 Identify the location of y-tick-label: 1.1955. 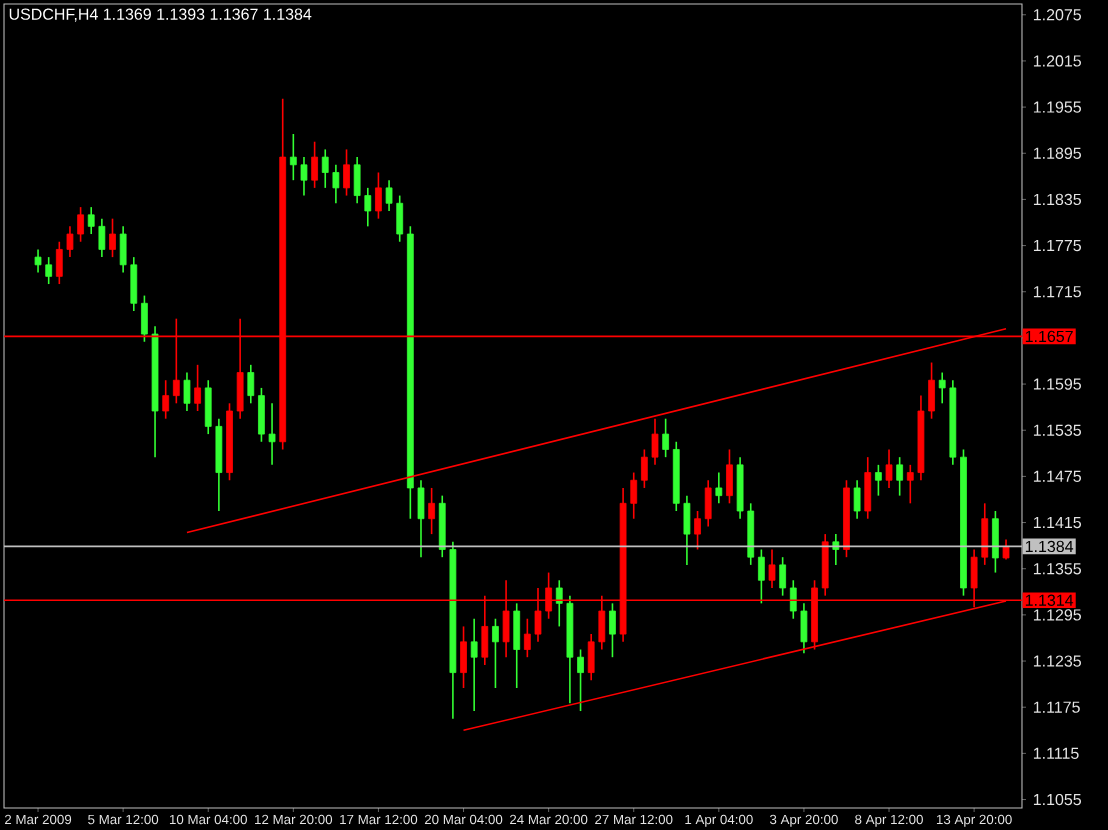
(1057, 107).